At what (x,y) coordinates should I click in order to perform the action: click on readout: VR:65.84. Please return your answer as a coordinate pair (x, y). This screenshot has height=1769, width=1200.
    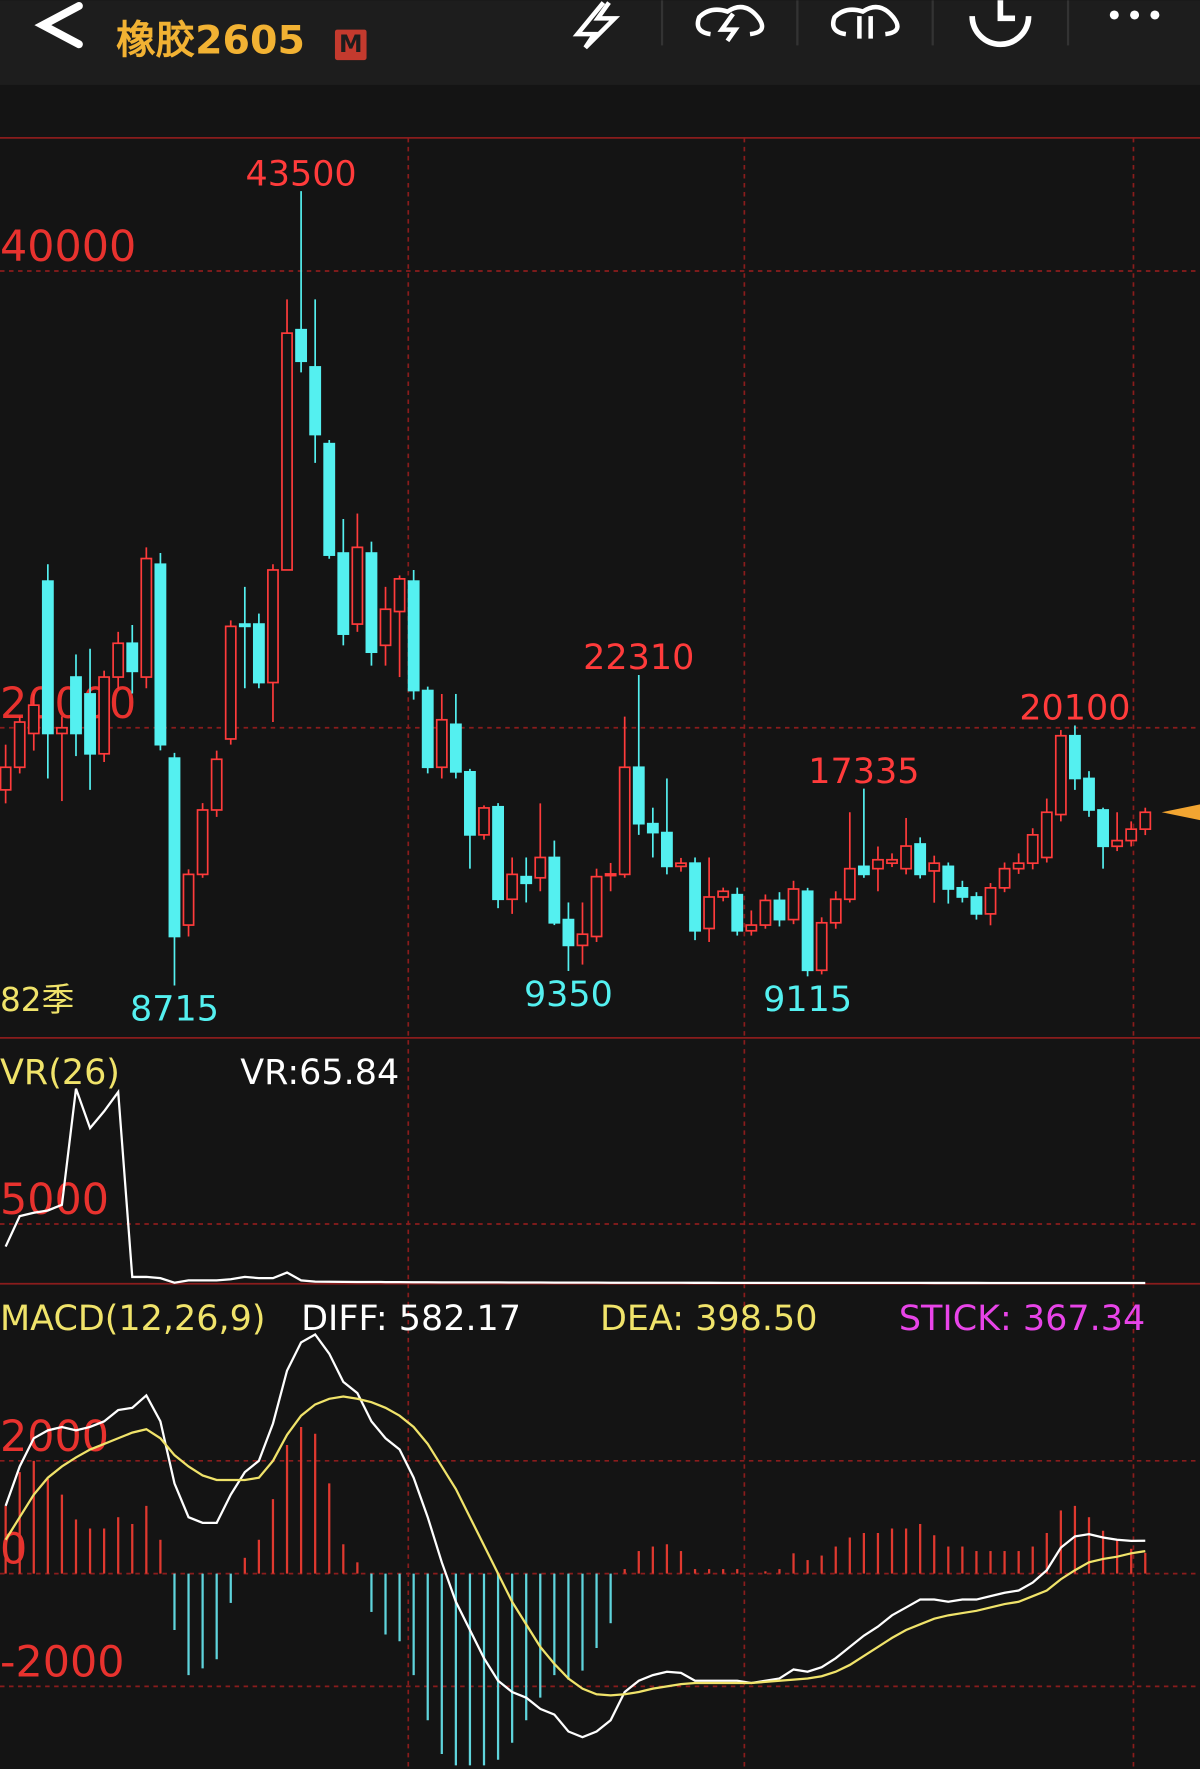
    Looking at the image, I should click on (319, 1073).